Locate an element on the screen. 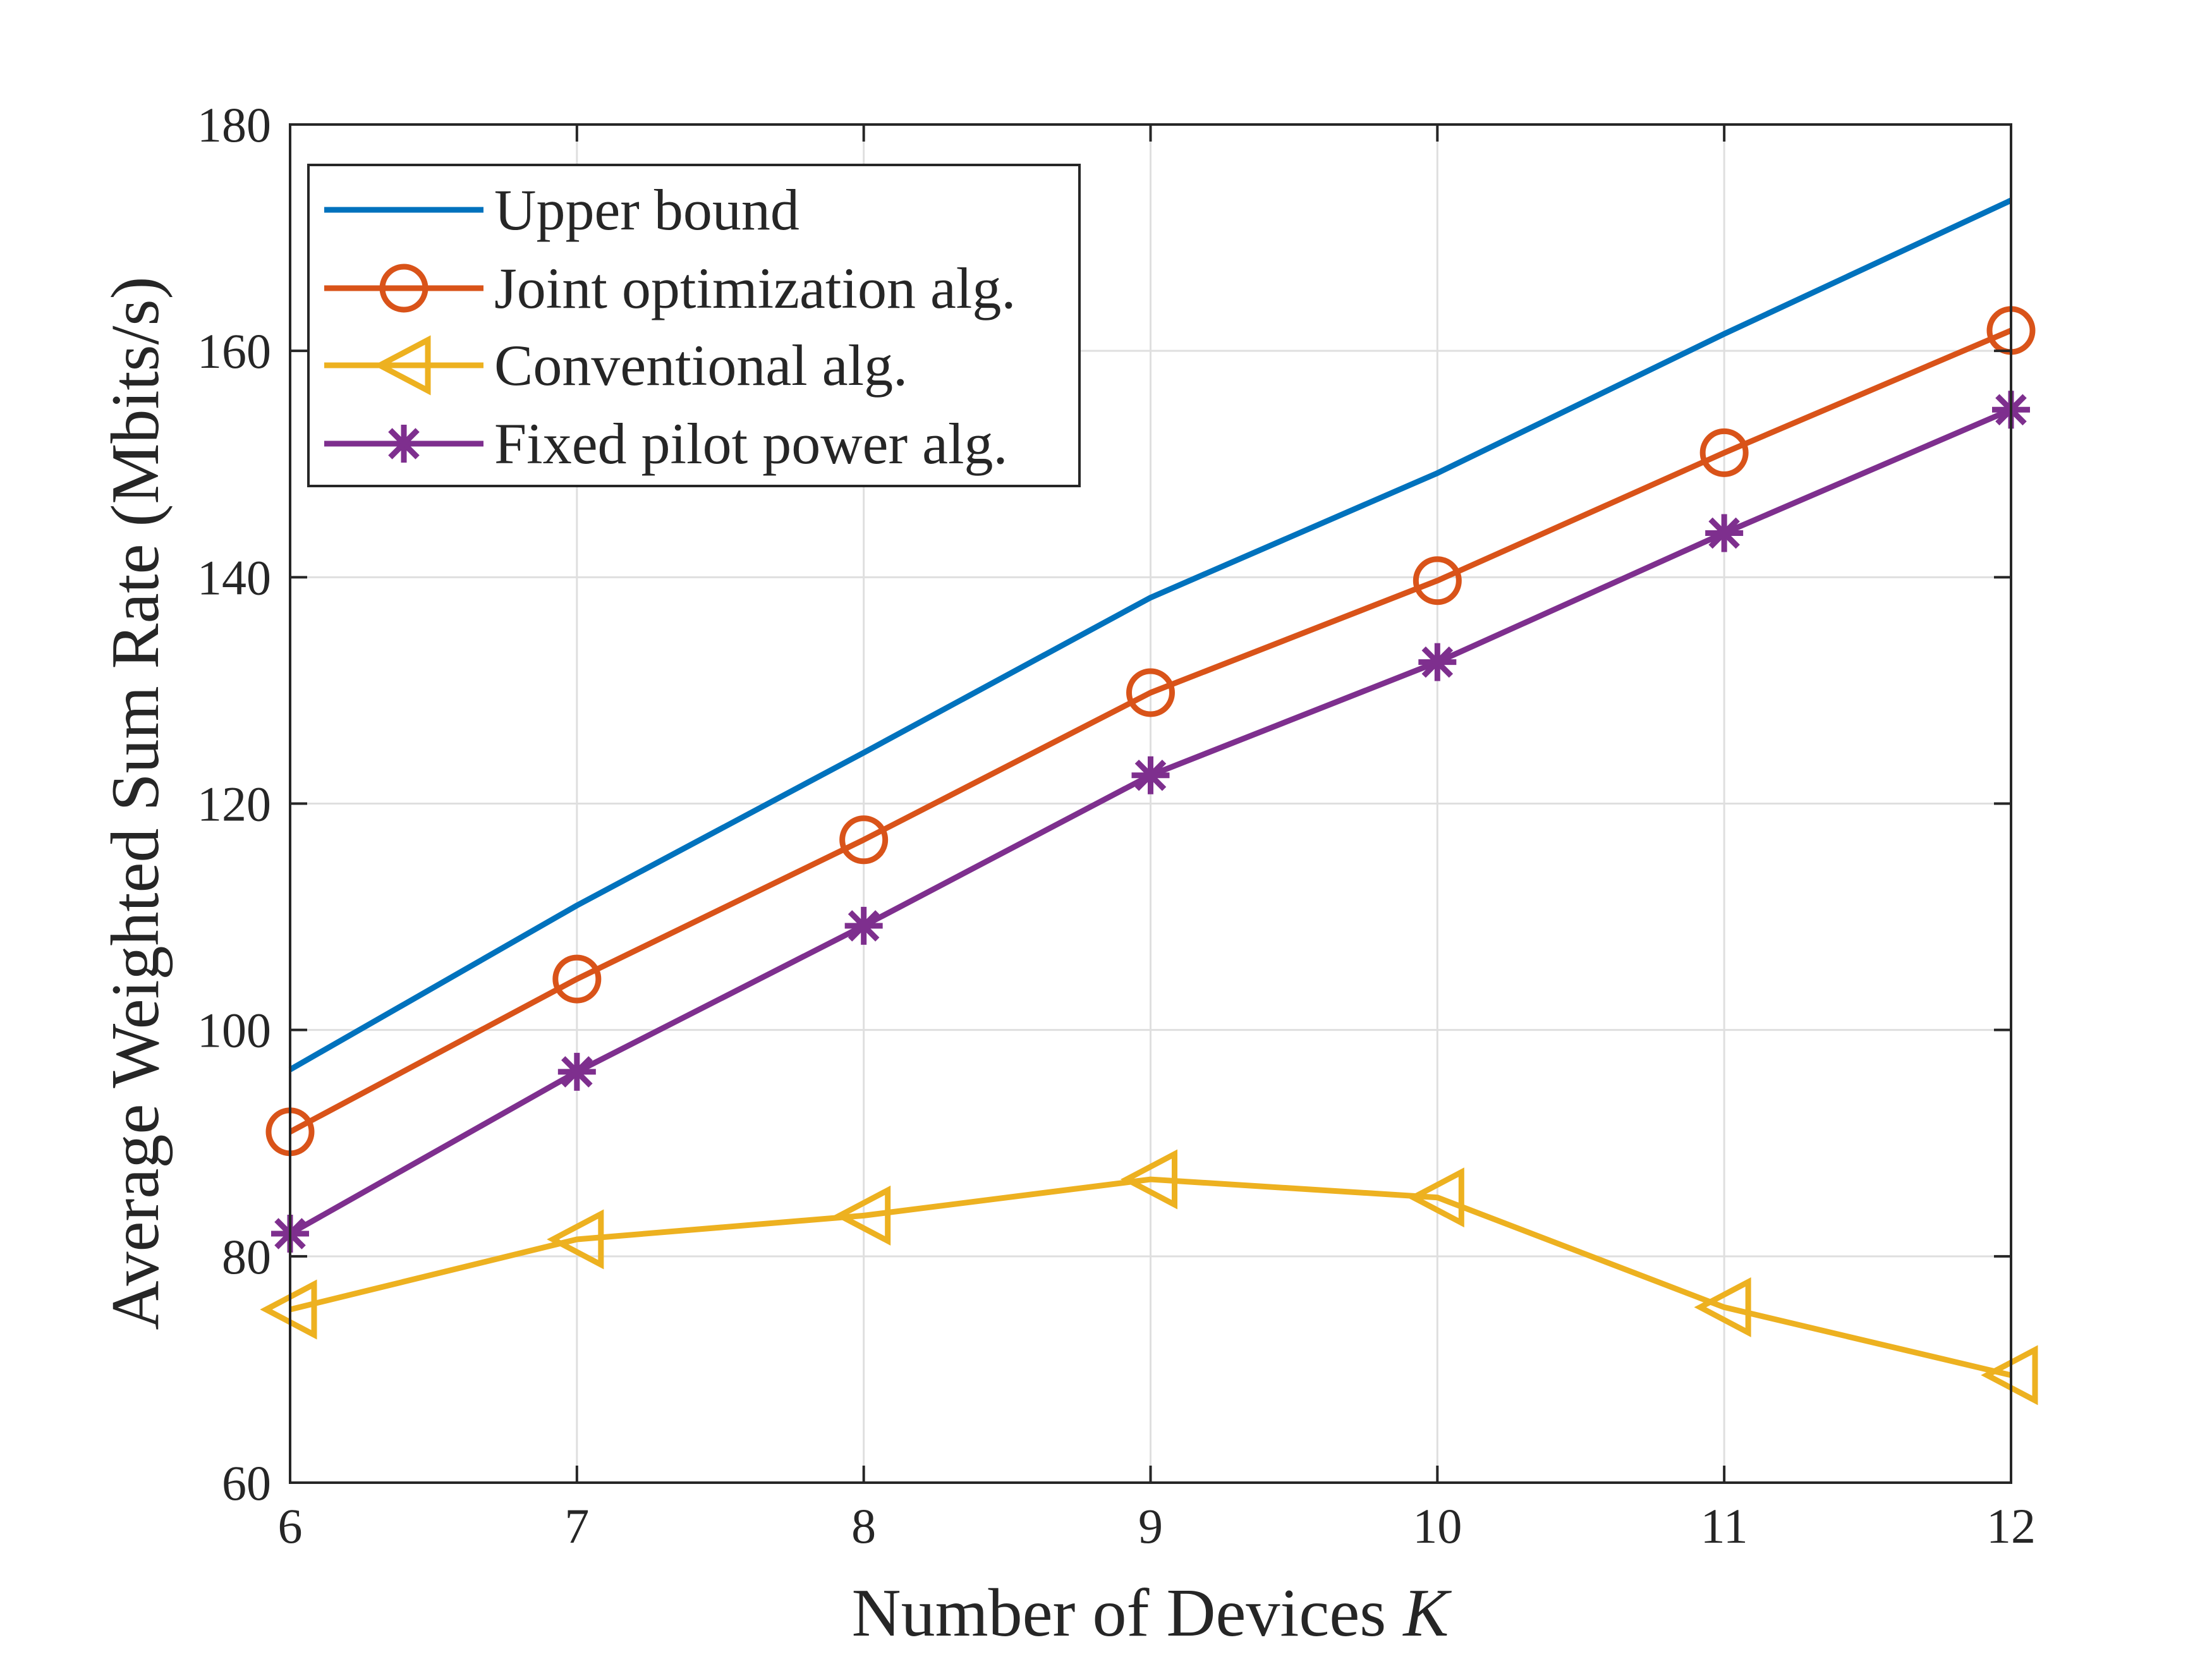 The image size is (2212, 1659). legend-entry: Upper bound is located at coordinates (561, 210).